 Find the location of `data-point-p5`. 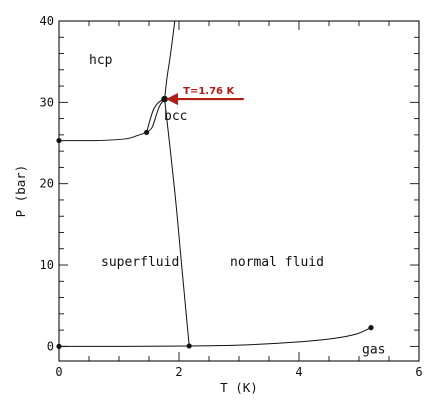

data-point-p5 is located at coordinates (189, 346).